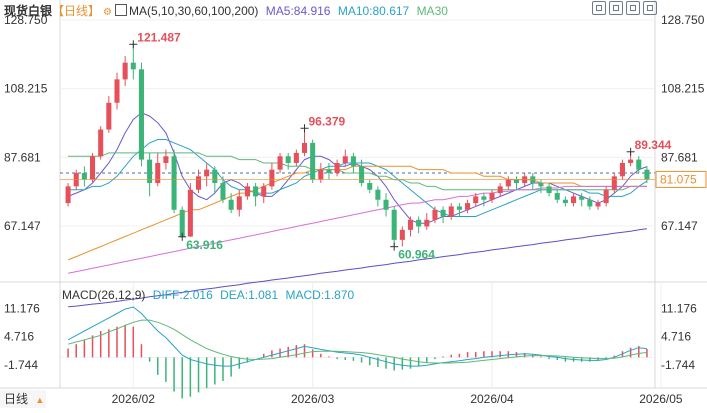  What do you see at coordinates (633, 8) in the screenshot?
I see `zoom-out-icon` at bounding box center [633, 8].